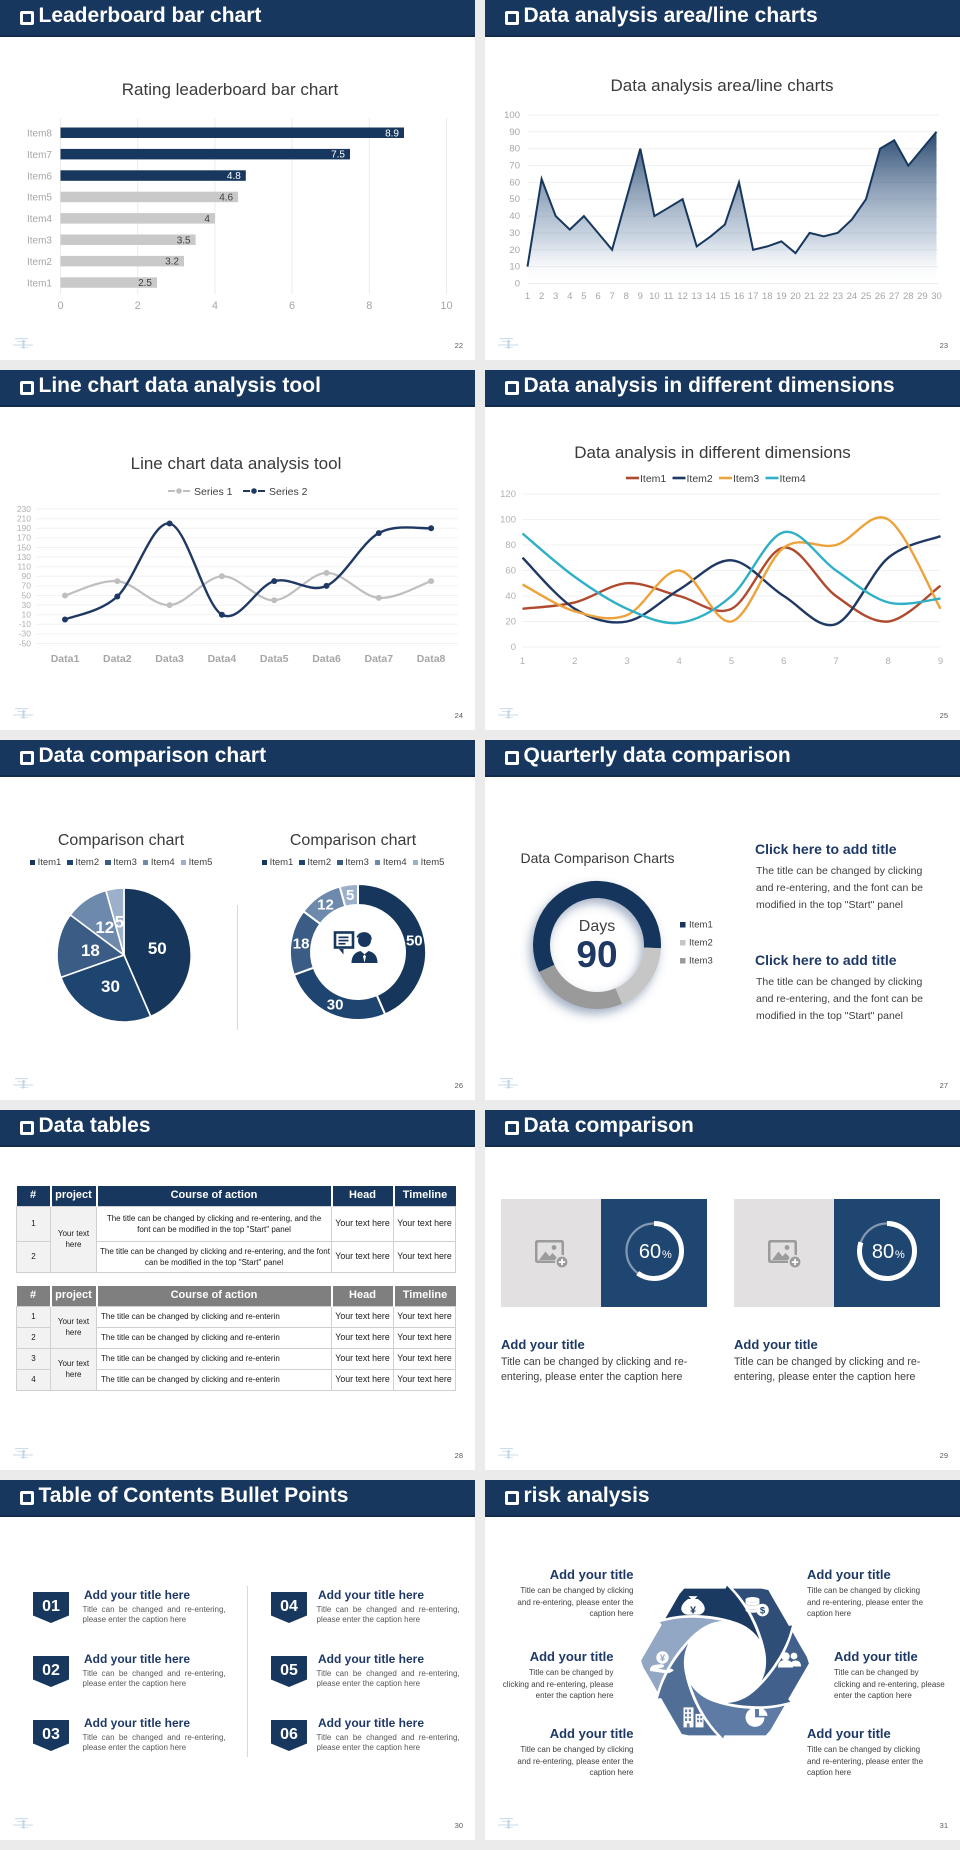 This screenshot has width=960, height=1850. What do you see at coordinates (880, 296) in the screenshot?
I see `svg-text: 26` at bounding box center [880, 296].